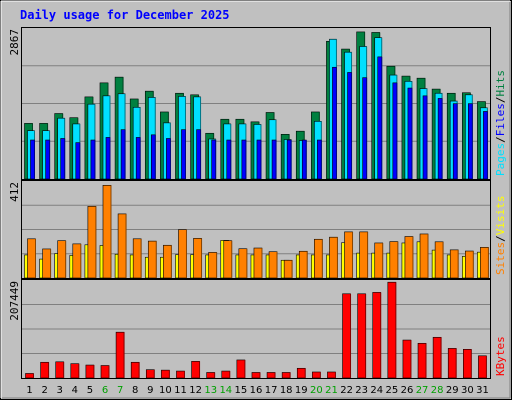 The height and width of the screenshot is (400, 512). I want to click on x-tick-label-10: 10, so click(165, 390).